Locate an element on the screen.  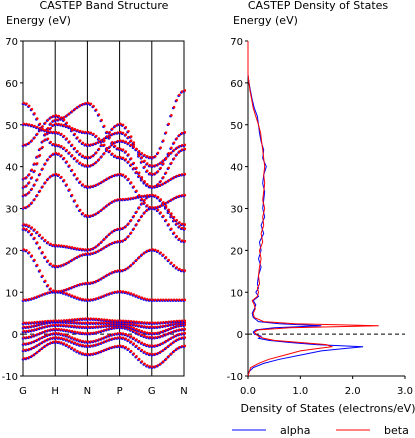
band-structure-y-ticks: -10 0 10 20 30 40 50 60 70 is located at coordinates (12, 210).